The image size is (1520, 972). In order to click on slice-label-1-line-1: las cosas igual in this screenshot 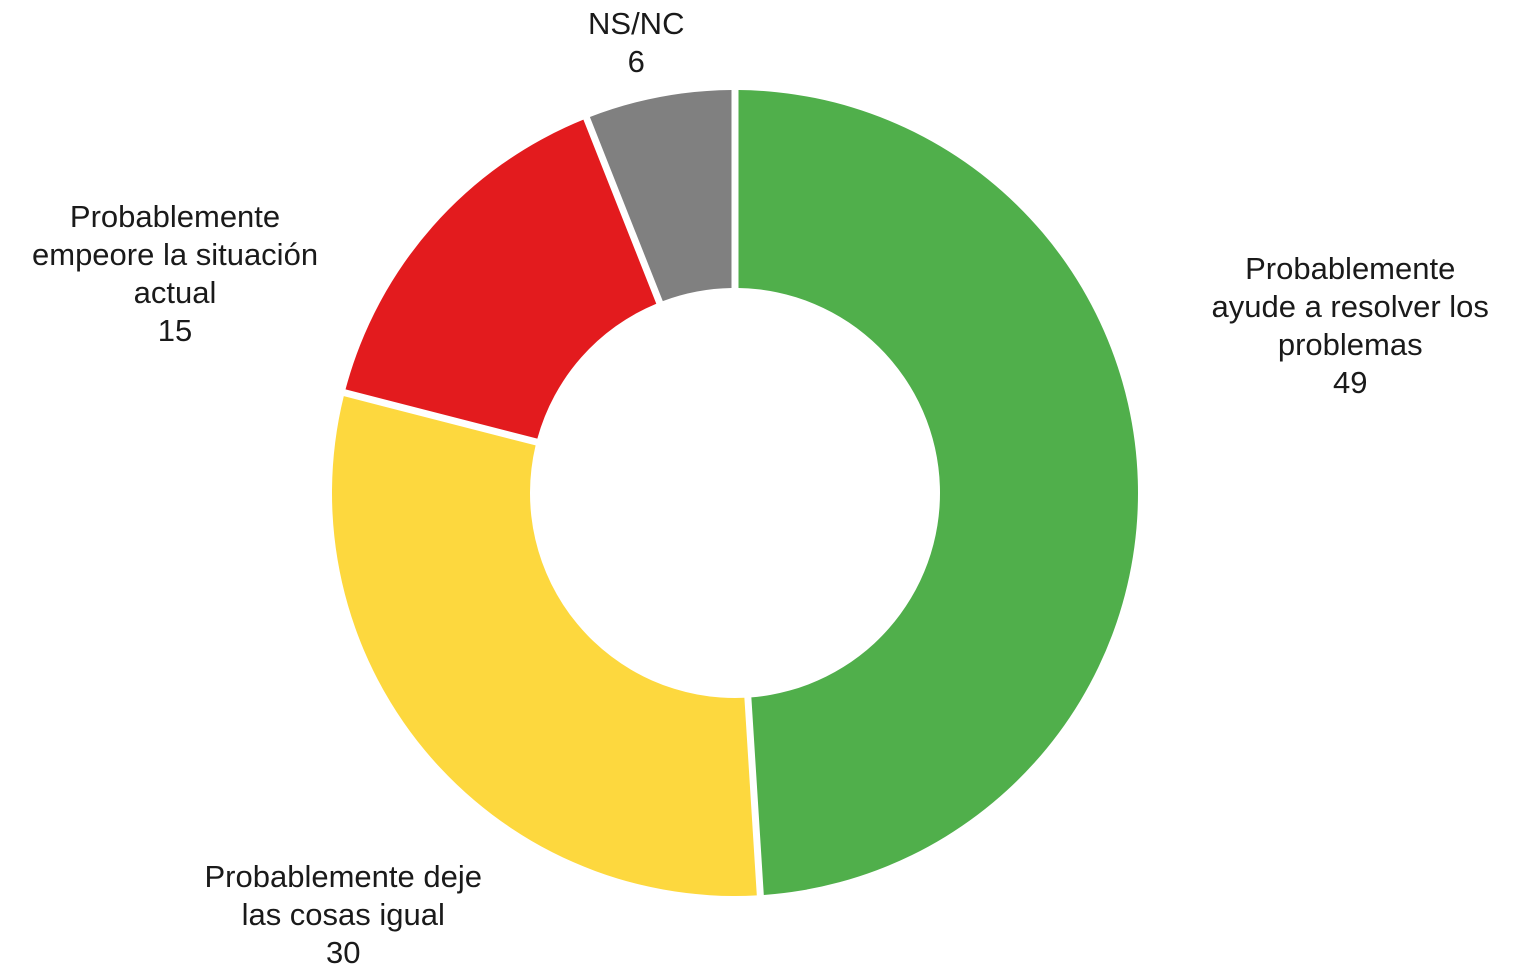, I will do `click(343, 914)`.